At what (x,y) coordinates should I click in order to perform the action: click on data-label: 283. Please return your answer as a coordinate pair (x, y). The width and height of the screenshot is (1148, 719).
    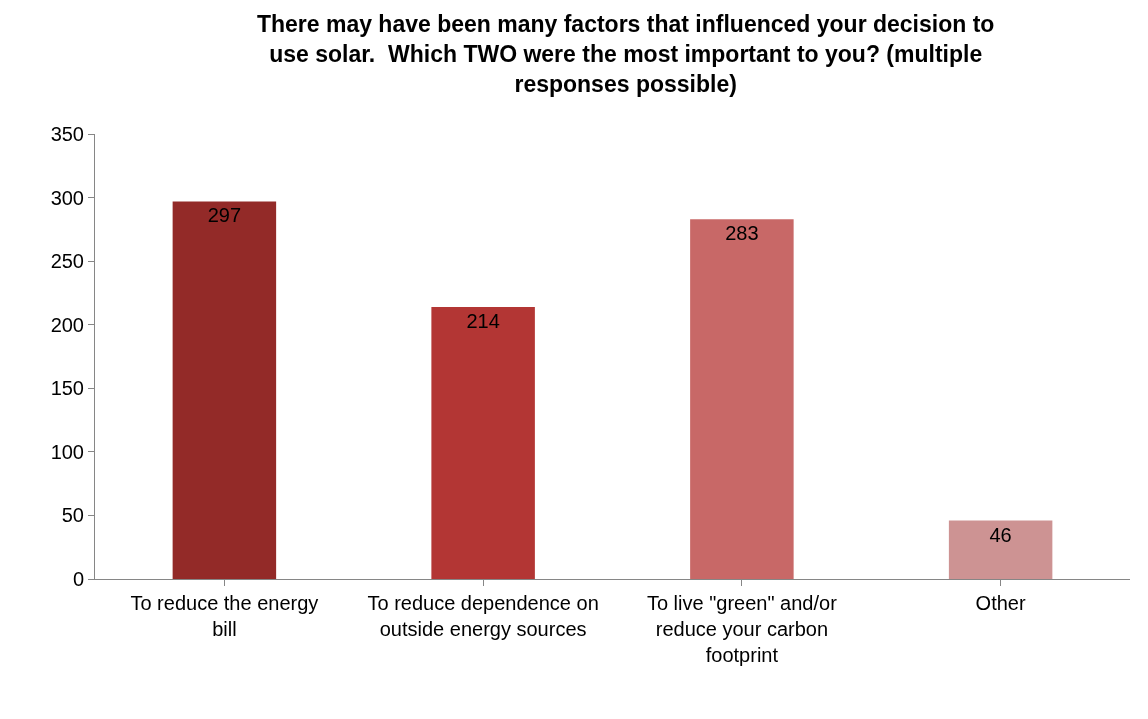
    Looking at the image, I should click on (742, 233).